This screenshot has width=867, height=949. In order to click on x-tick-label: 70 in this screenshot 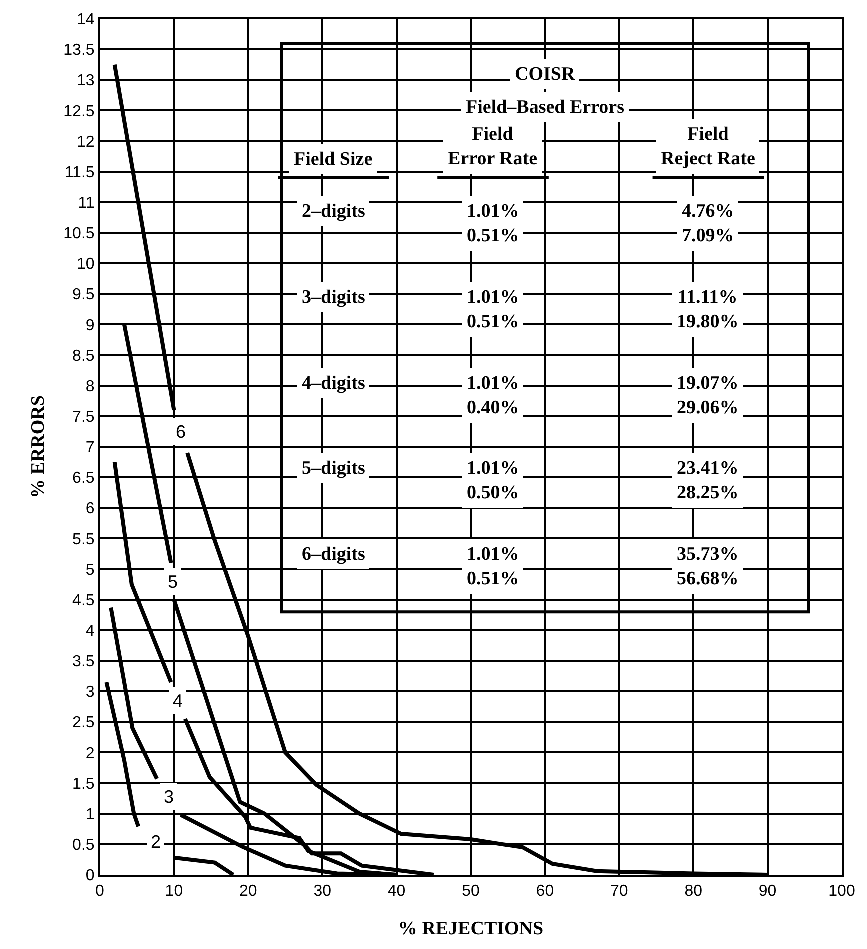, I will do `click(619, 891)`.